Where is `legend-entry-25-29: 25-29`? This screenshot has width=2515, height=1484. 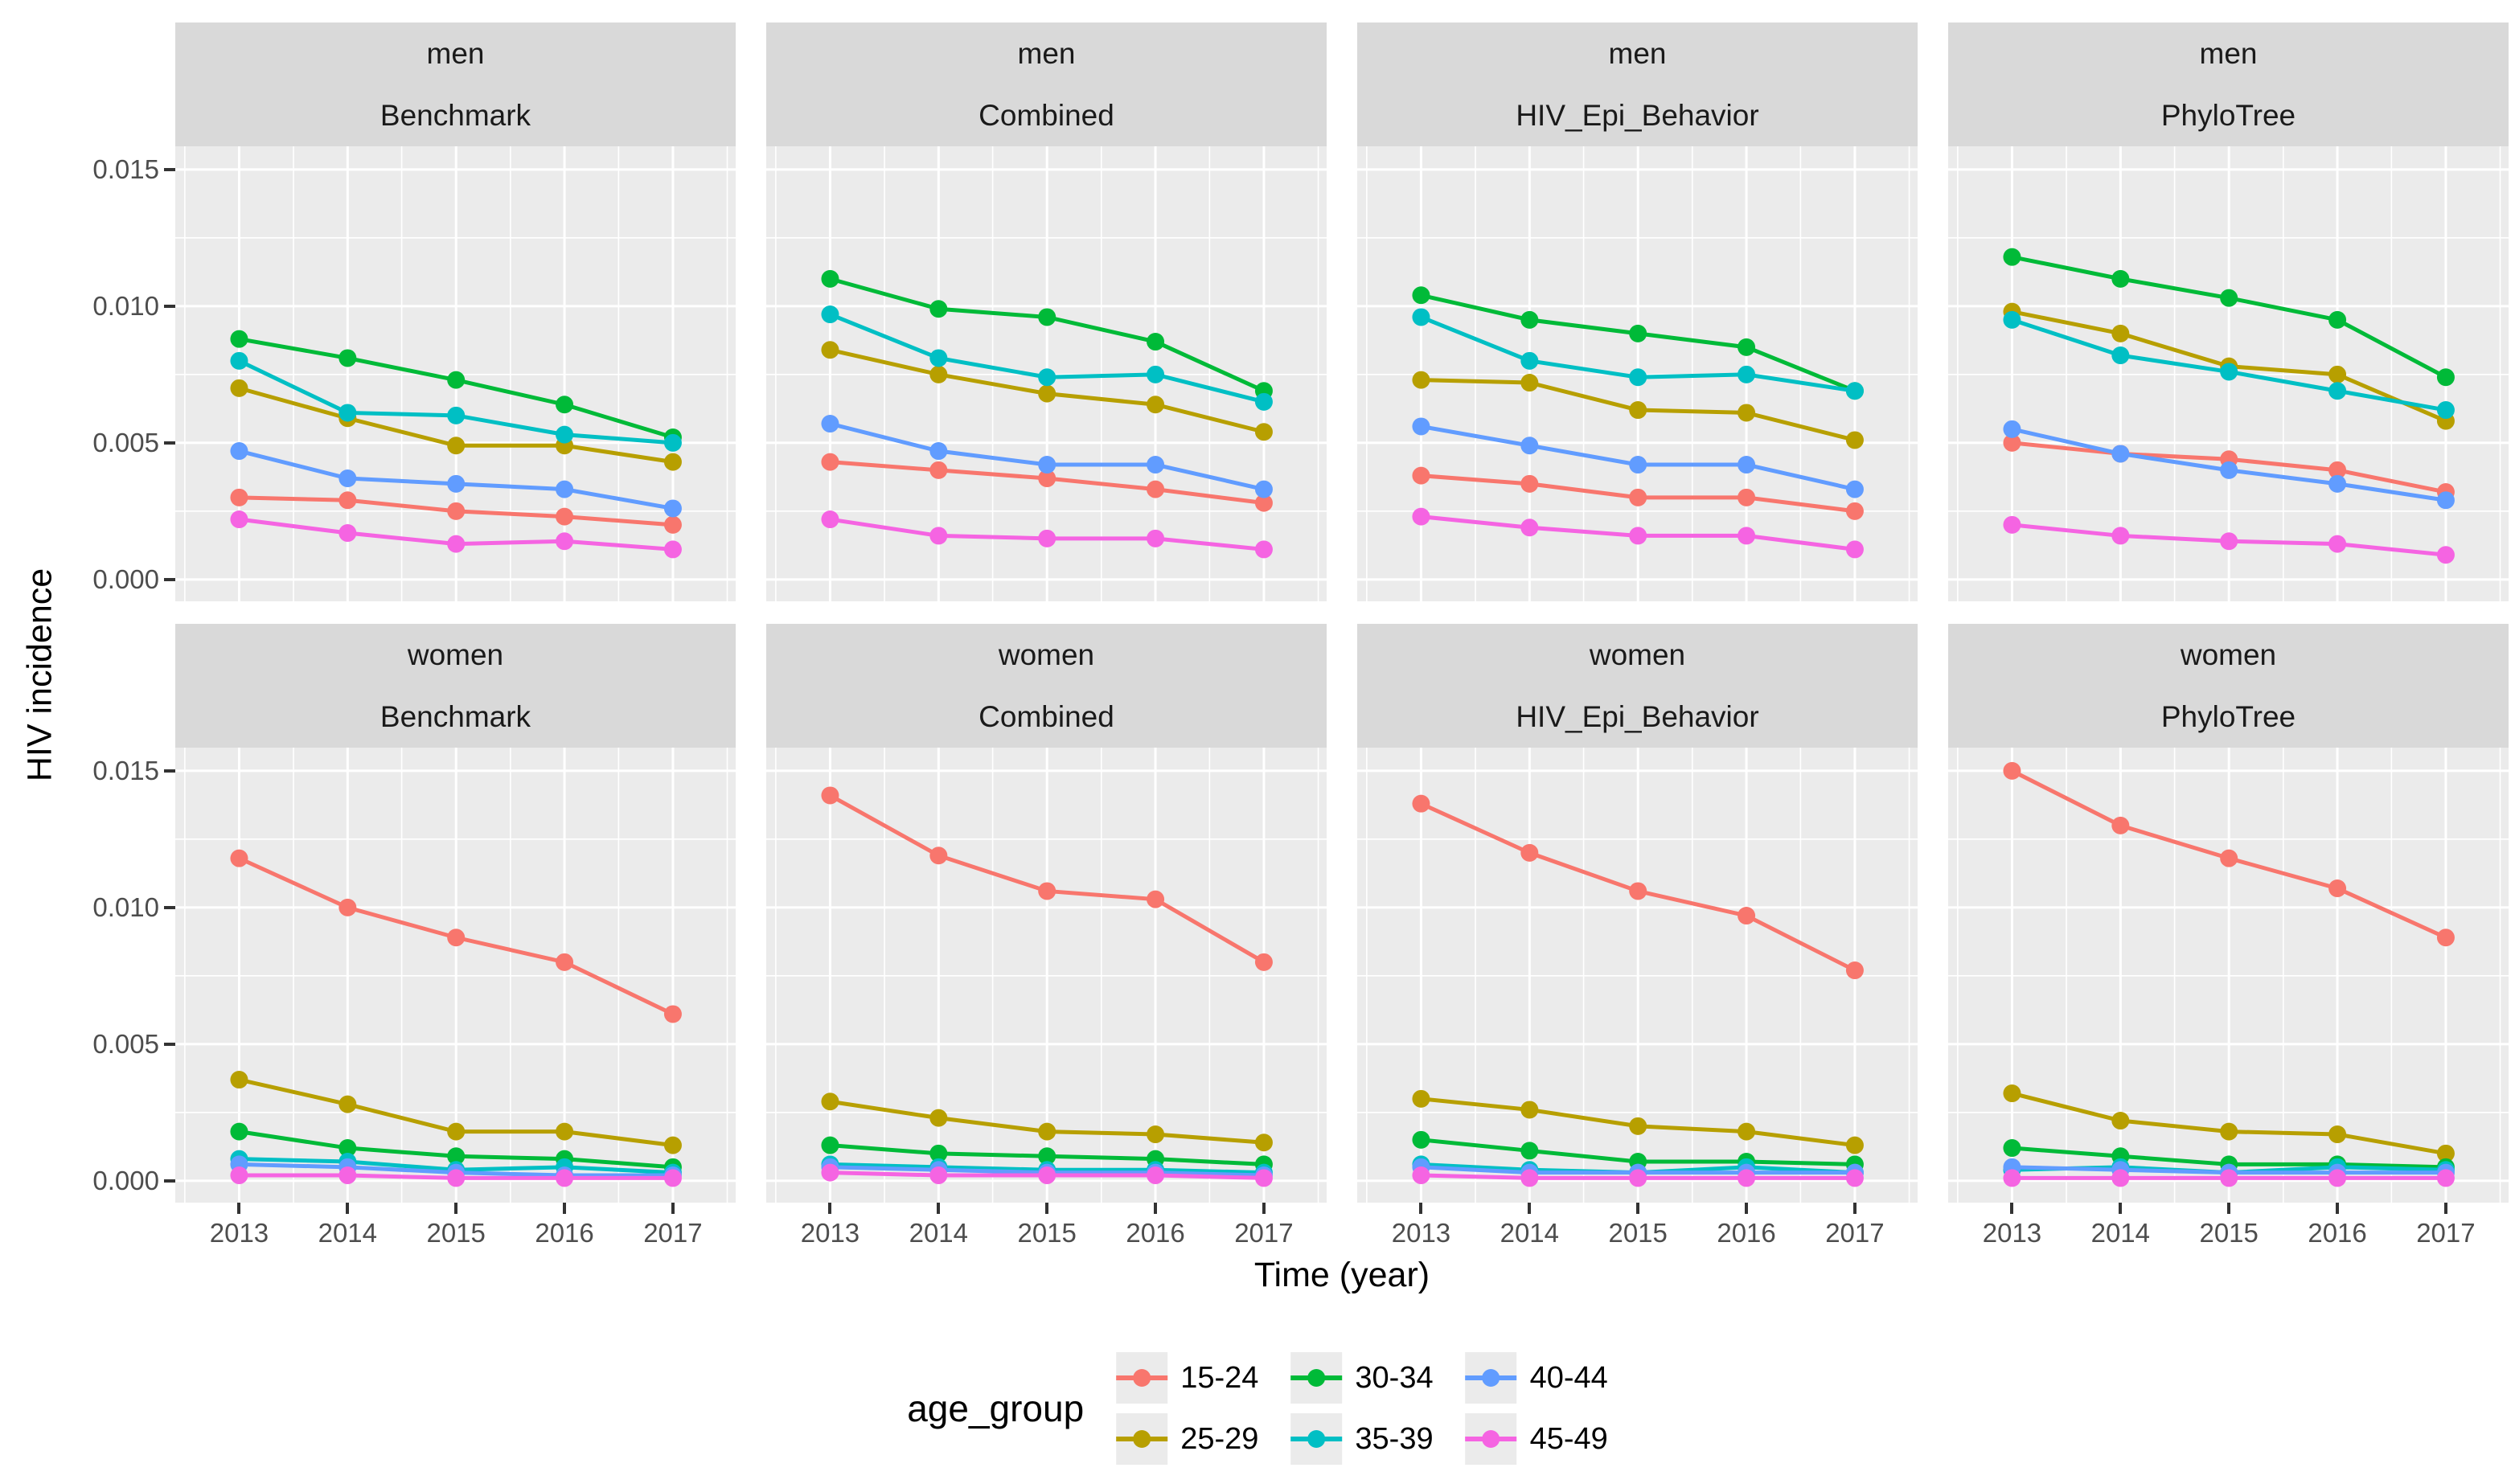
legend-entry-25-29: 25-29 is located at coordinates (1187, 1439).